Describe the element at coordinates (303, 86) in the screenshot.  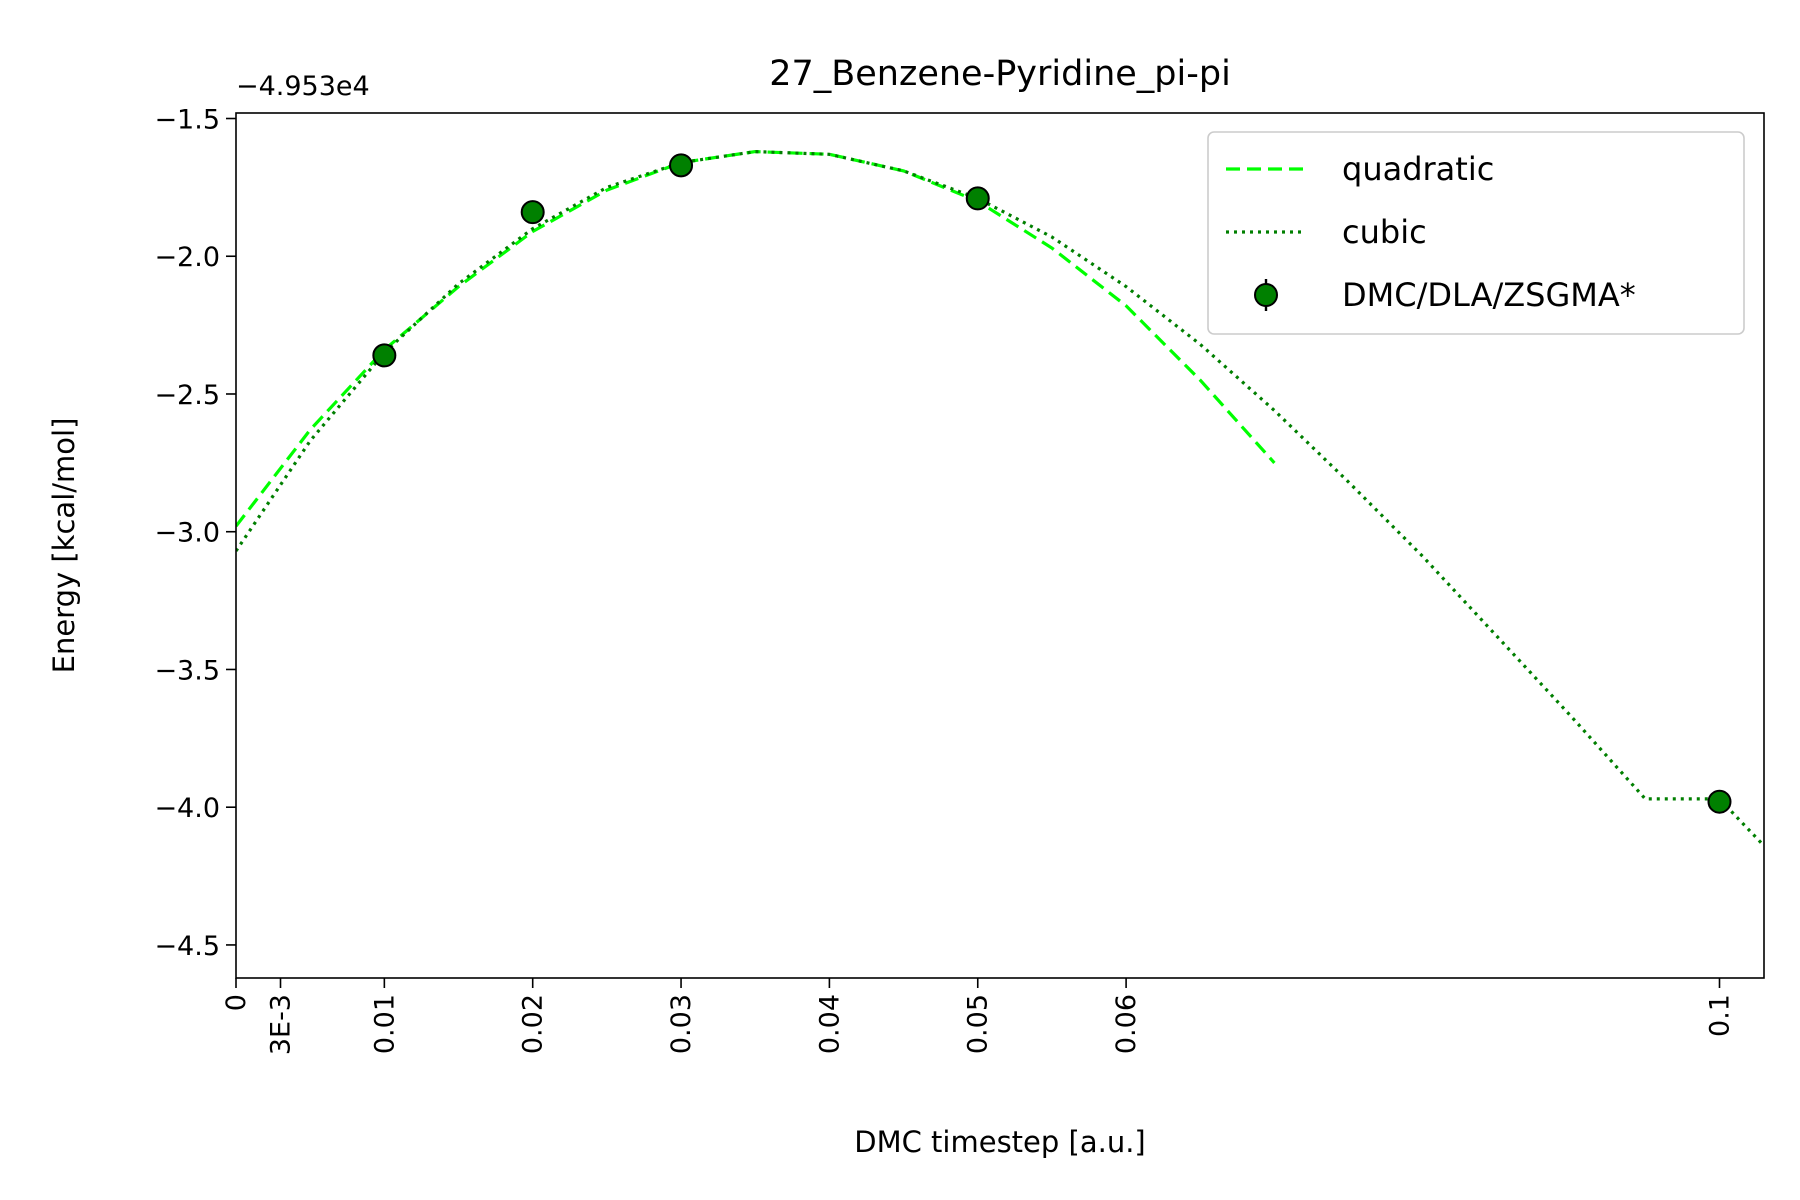
I see `y-offset-text: −4.953e4` at that location.